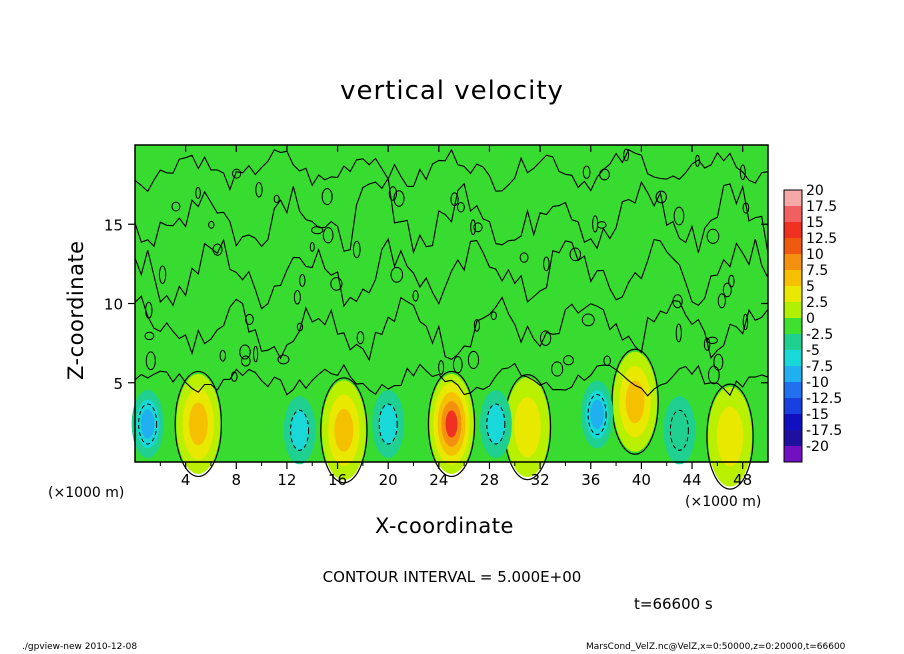 Image resolution: width=904 pixels, height=654 pixels. I want to click on x-tick-label: 4, so click(186, 480).